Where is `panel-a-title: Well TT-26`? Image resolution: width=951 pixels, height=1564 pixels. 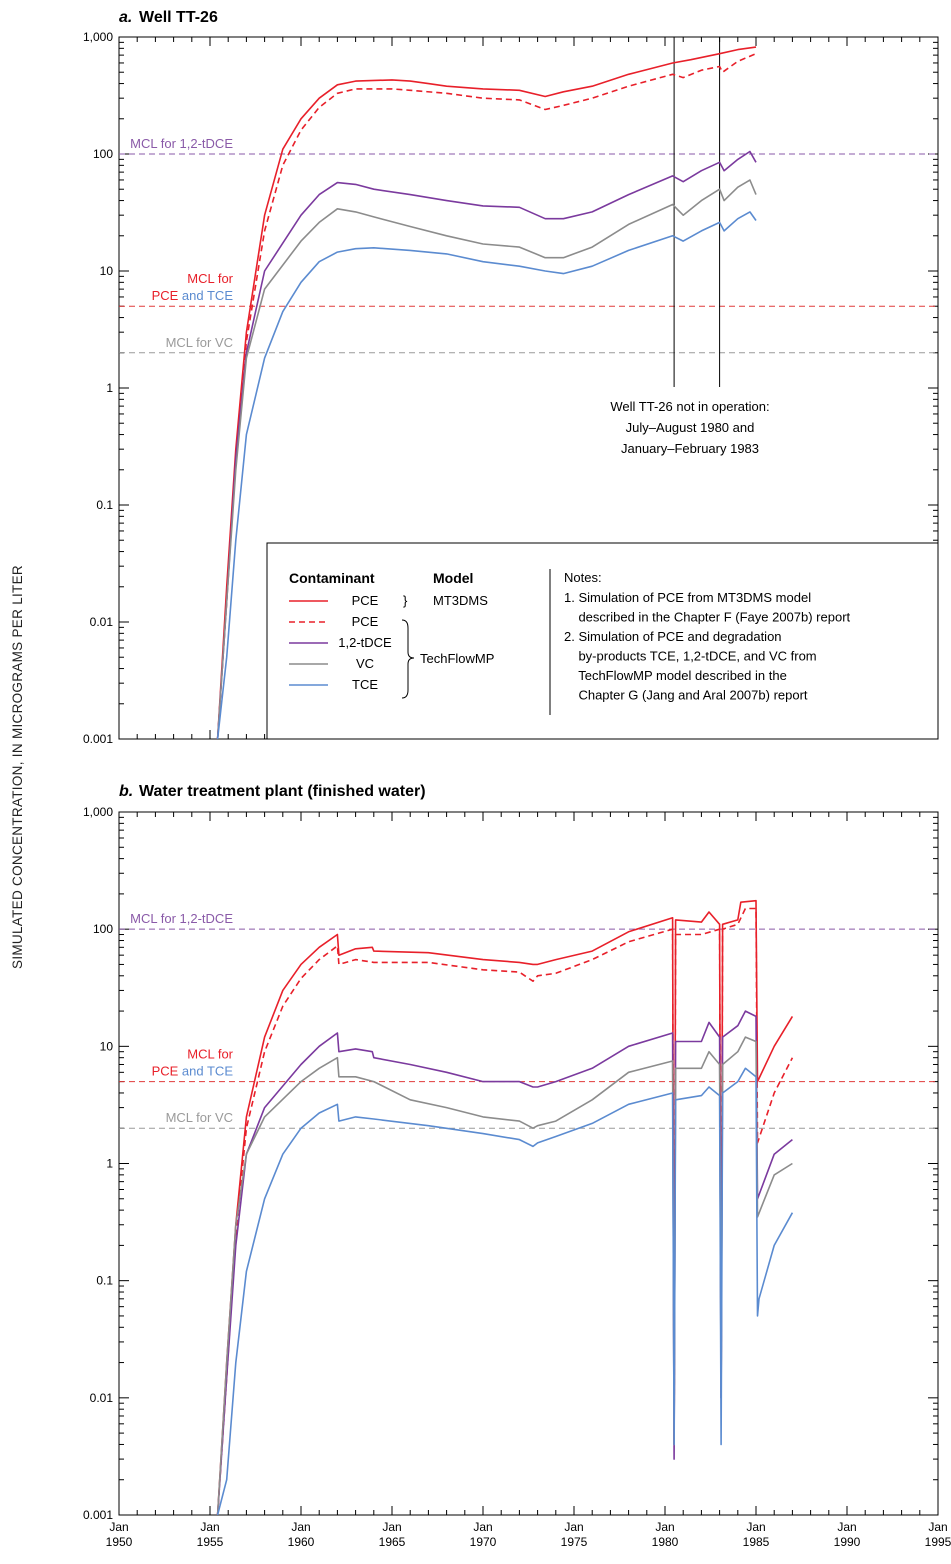 panel-a-title: Well TT-26 is located at coordinates (178, 17).